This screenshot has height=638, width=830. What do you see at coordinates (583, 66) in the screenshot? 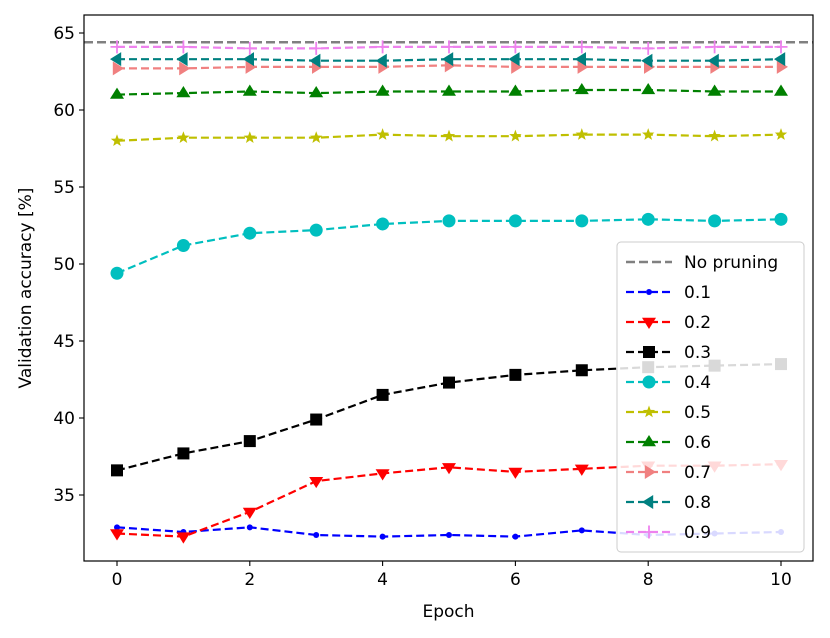
I see `data-point-0.7-7` at bounding box center [583, 66].